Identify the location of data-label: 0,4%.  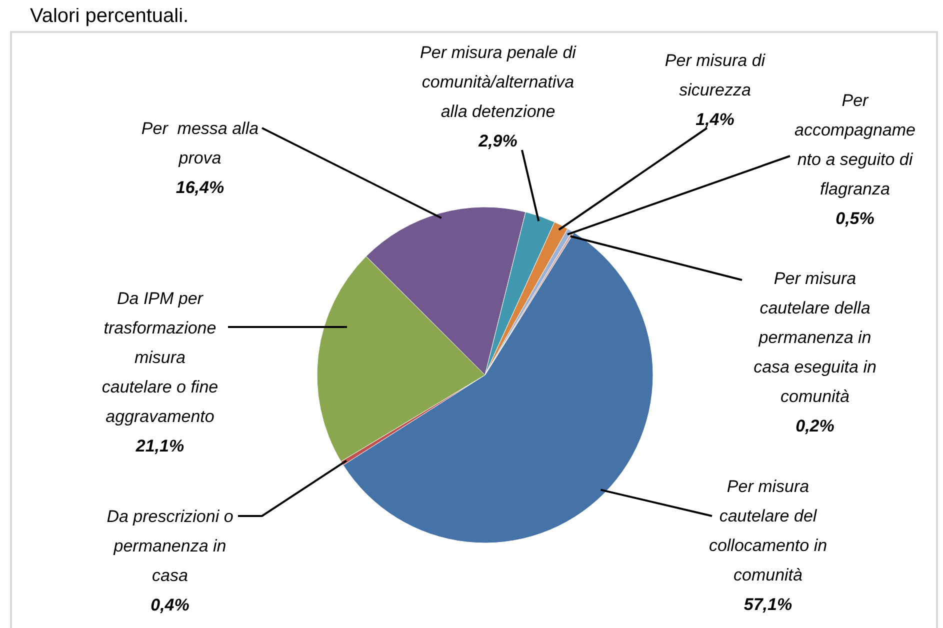
(170, 605).